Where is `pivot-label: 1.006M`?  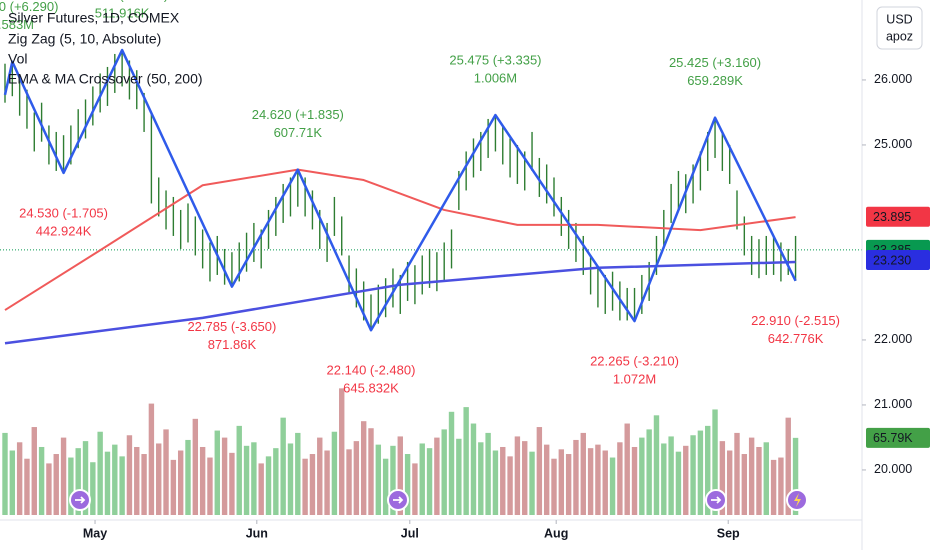
pivot-label: 1.006M is located at coordinates (495, 77).